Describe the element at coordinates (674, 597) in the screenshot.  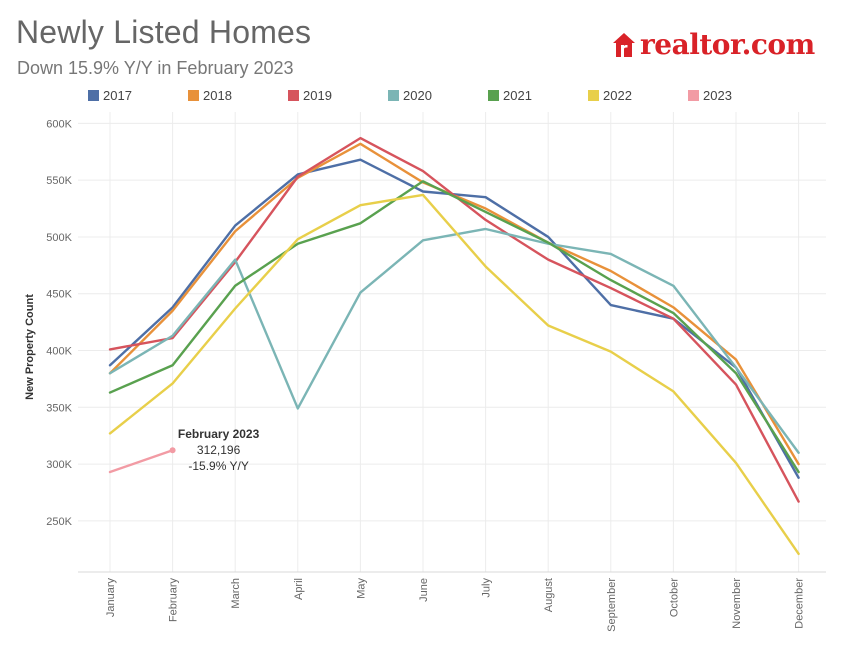
I see `x-tick-label: October` at that location.